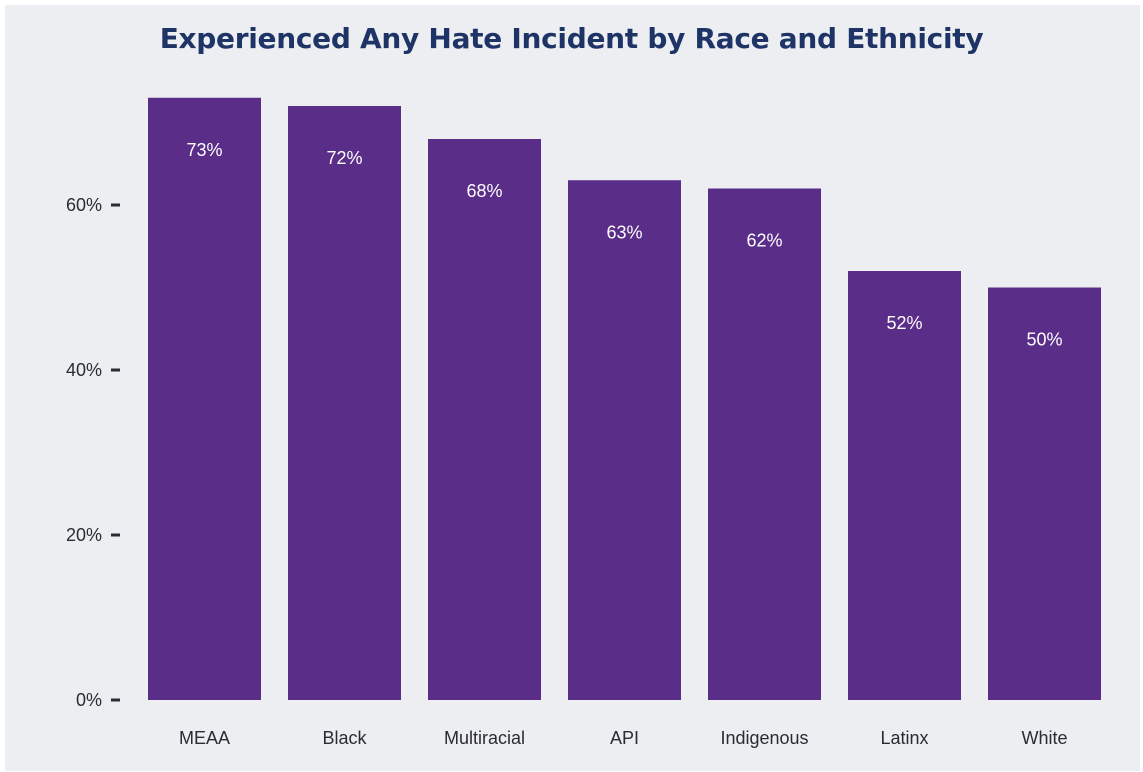  What do you see at coordinates (344, 738) in the screenshot?
I see `x-category-label: Black` at bounding box center [344, 738].